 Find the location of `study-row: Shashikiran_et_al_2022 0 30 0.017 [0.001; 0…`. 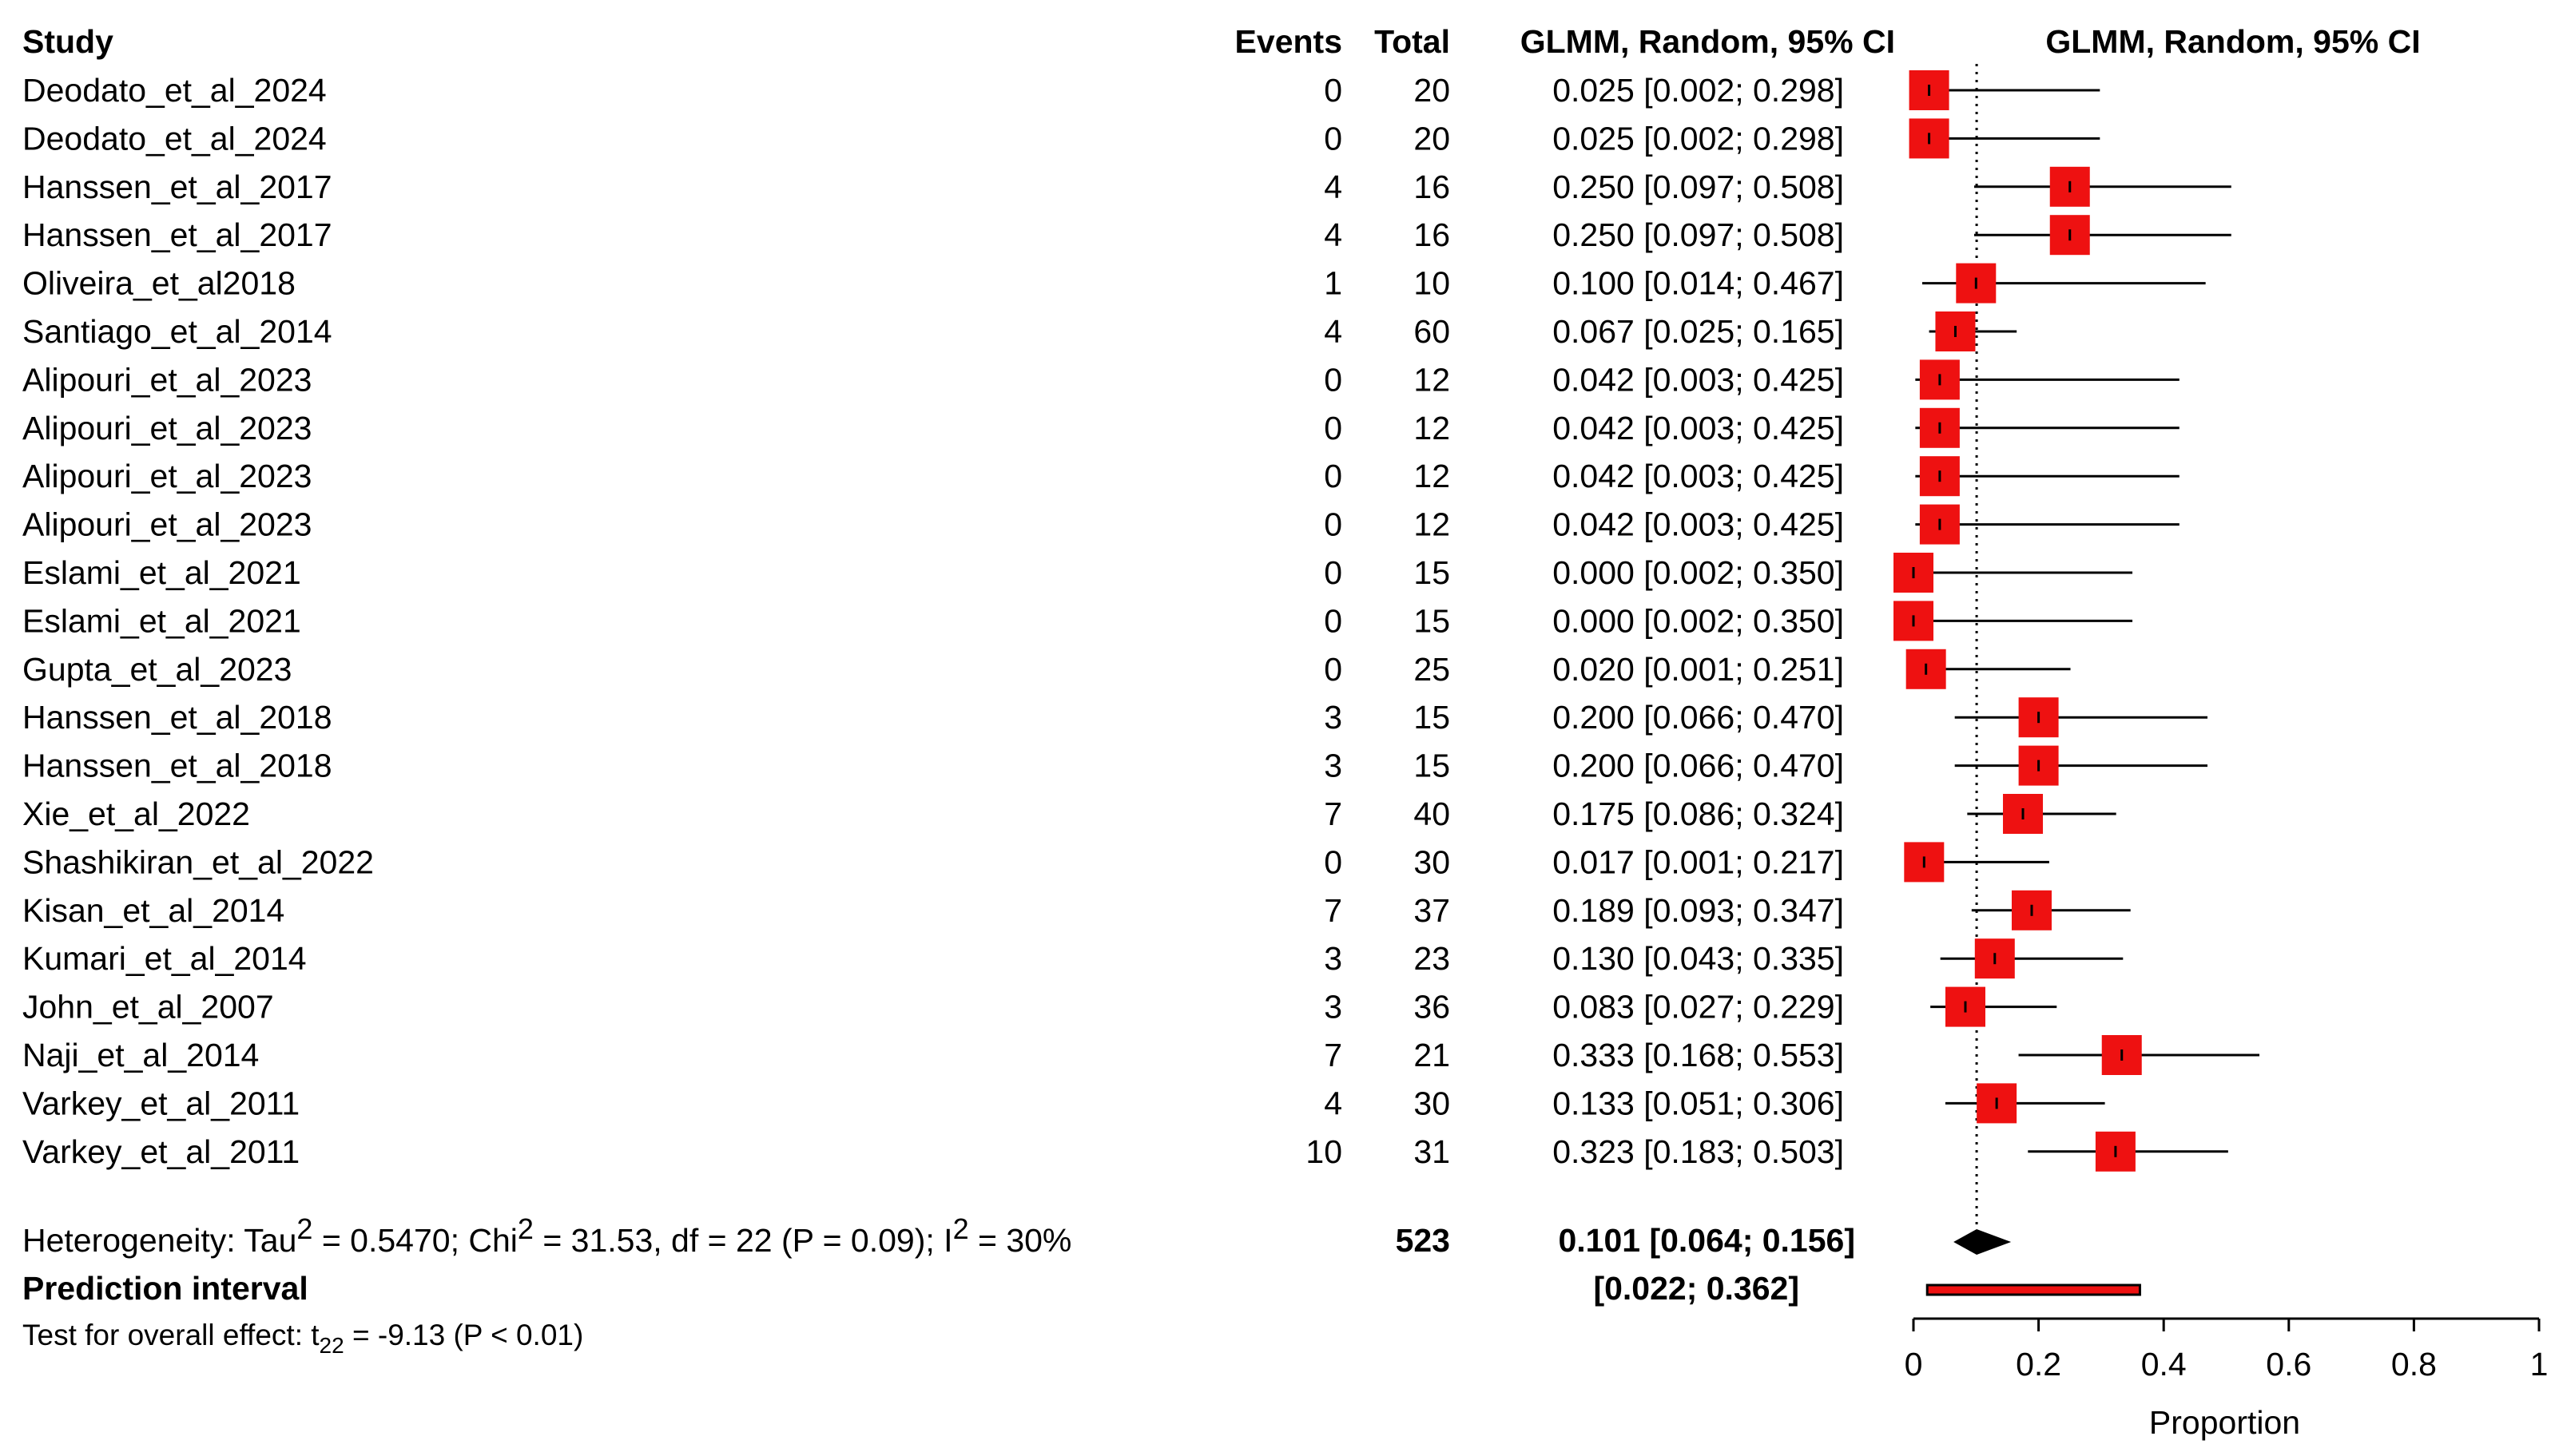

study-row: Shashikiran_et_al_2022 0 30 0.017 [0.001; 0… is located at coordinates (933, 862).